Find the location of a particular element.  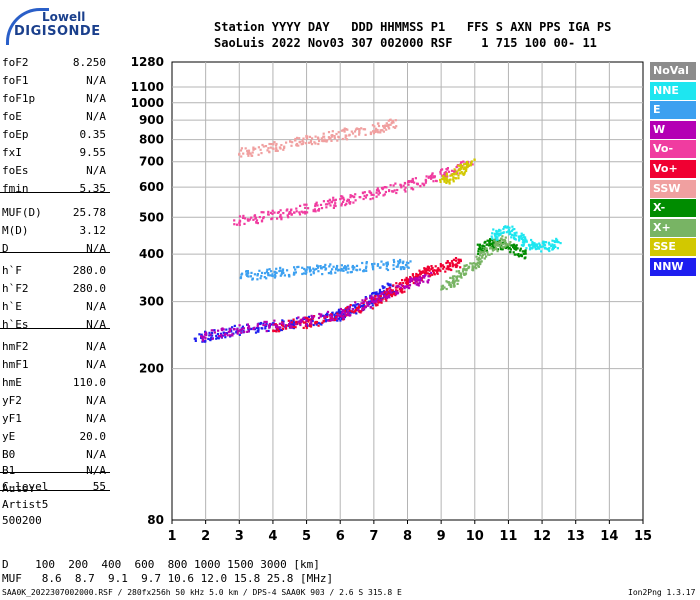

param-key: B1 is located at coordinates (9, 470).